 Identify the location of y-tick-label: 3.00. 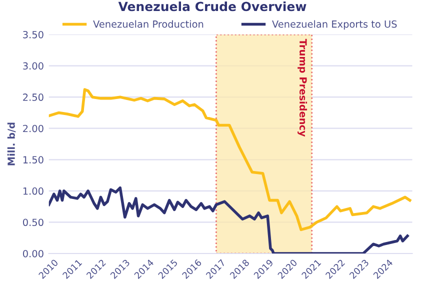
(33, 66).